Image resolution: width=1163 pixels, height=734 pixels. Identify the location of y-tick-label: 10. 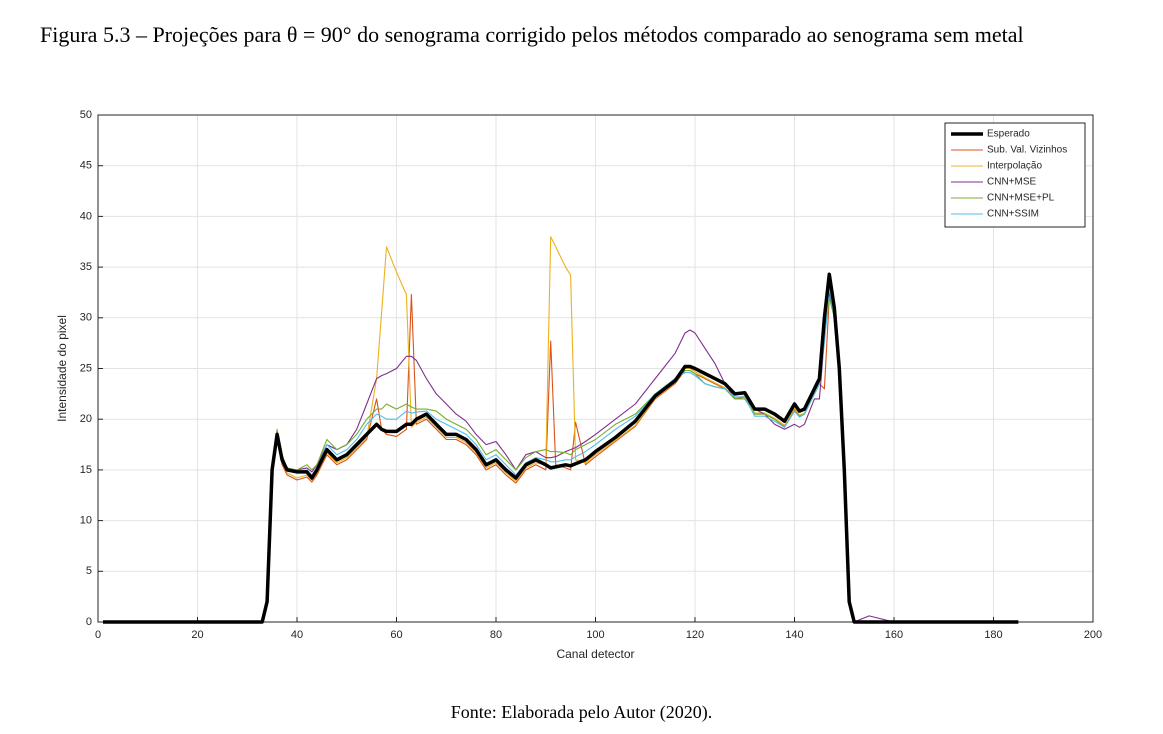
(86, 521).